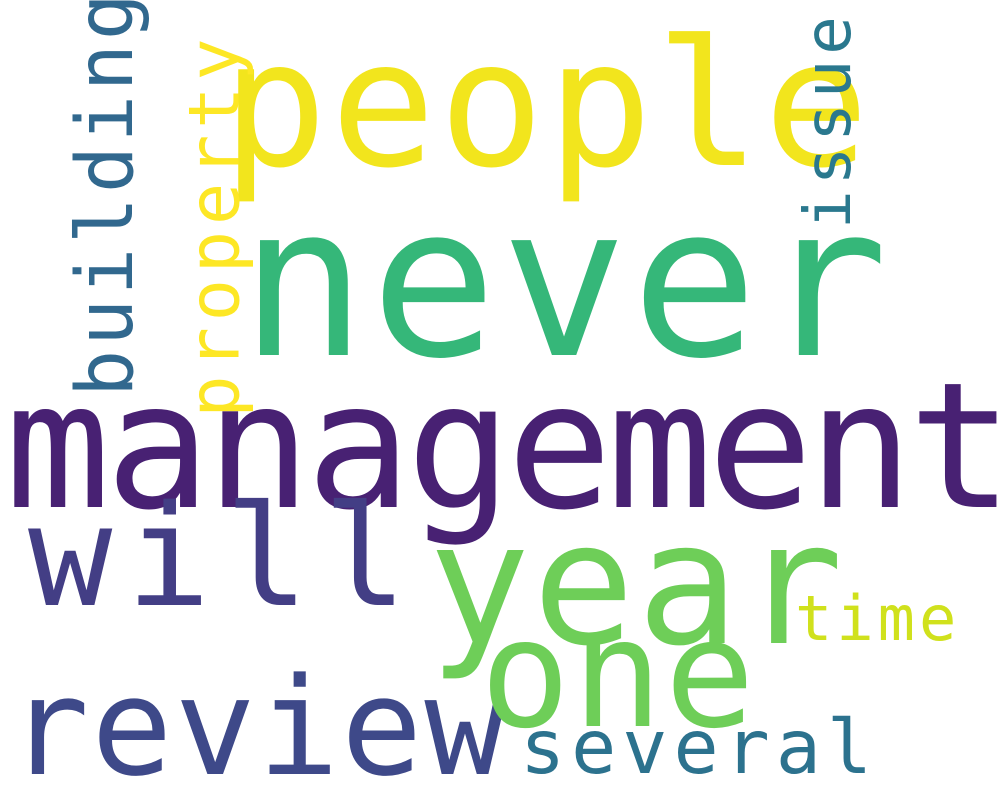 This screenshot has width=1000, height=800. I want to click on word-one: one, so click(618, 675).